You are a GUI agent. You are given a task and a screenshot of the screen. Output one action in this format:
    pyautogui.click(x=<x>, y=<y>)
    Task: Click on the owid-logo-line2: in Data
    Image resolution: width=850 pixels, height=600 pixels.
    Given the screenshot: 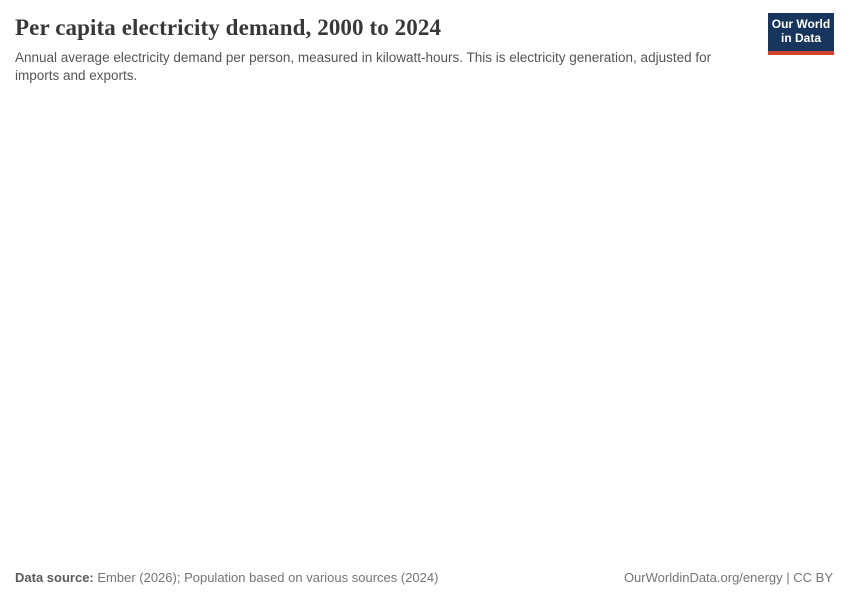 What is the action you would take?
    pyautogui.click(x=800, y=38)
    